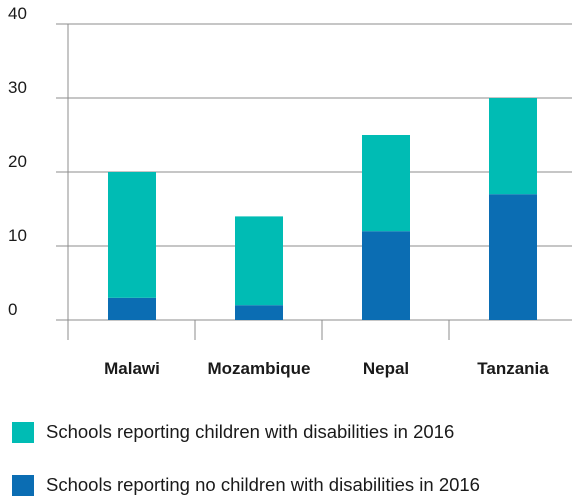 This screenshot has width=572, height=497. Describe the element at coordinates (17, 13) in the screenshot. I see `y-tick-label: 40` at that location.